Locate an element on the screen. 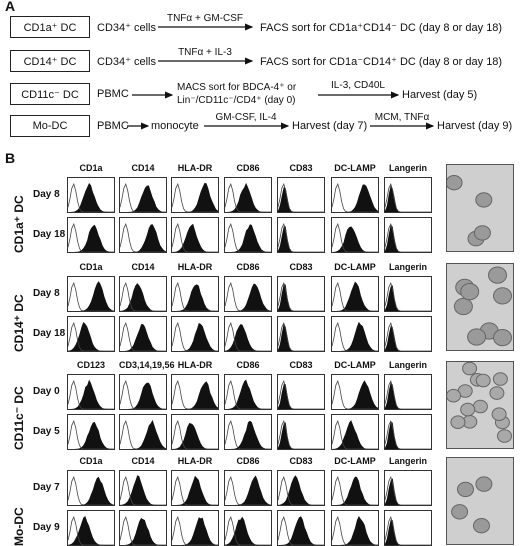 The image size is (520, 546). marker-header: CD83 is located at coordinates (301, 365).